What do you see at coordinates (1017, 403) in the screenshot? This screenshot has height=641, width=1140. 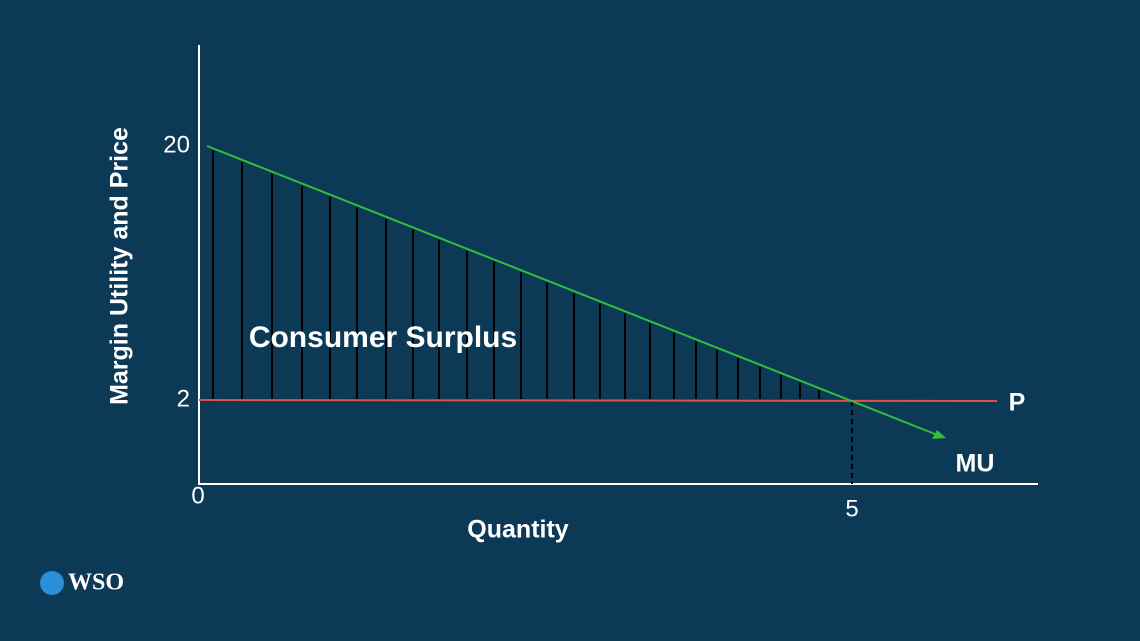 I see `price-label: P` at bounding box center [1017, 403].